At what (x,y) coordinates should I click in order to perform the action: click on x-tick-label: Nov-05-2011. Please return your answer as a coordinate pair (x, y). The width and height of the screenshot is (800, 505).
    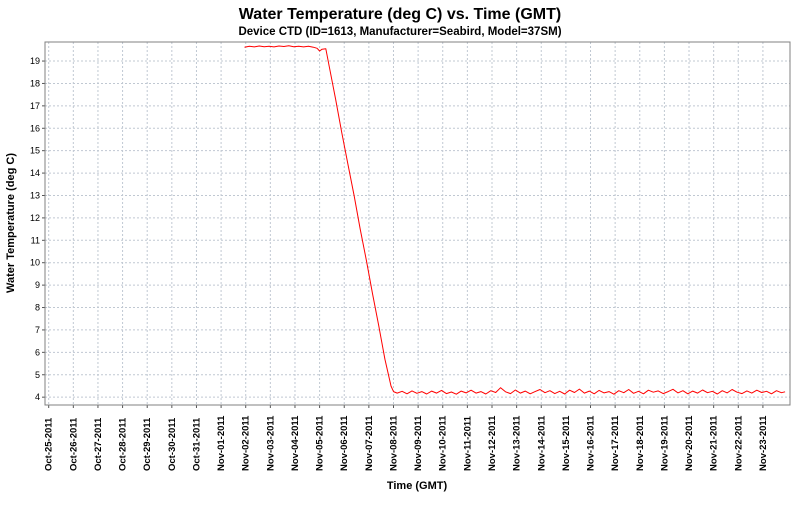
    Looking at the image, I should click on (320, 443).